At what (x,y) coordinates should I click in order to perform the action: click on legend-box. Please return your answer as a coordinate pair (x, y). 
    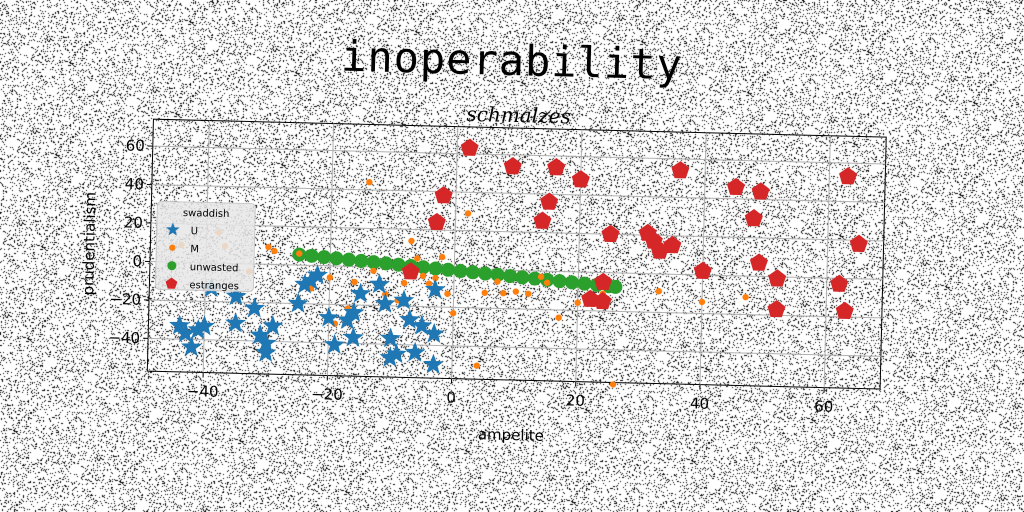
    Looking at the image, I should click on (205, 246).